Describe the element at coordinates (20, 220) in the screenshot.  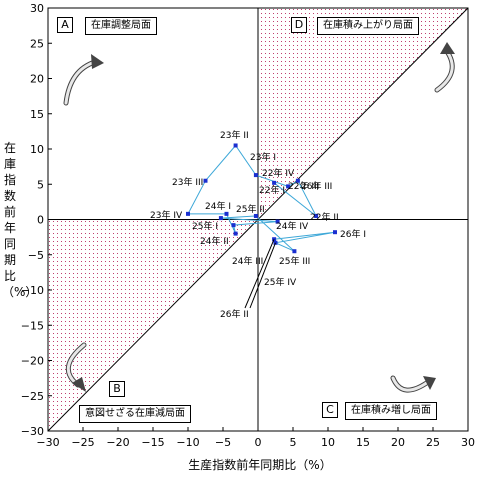
I see `y-axis-label: 在庫指数前年同期比（%）` at that location.